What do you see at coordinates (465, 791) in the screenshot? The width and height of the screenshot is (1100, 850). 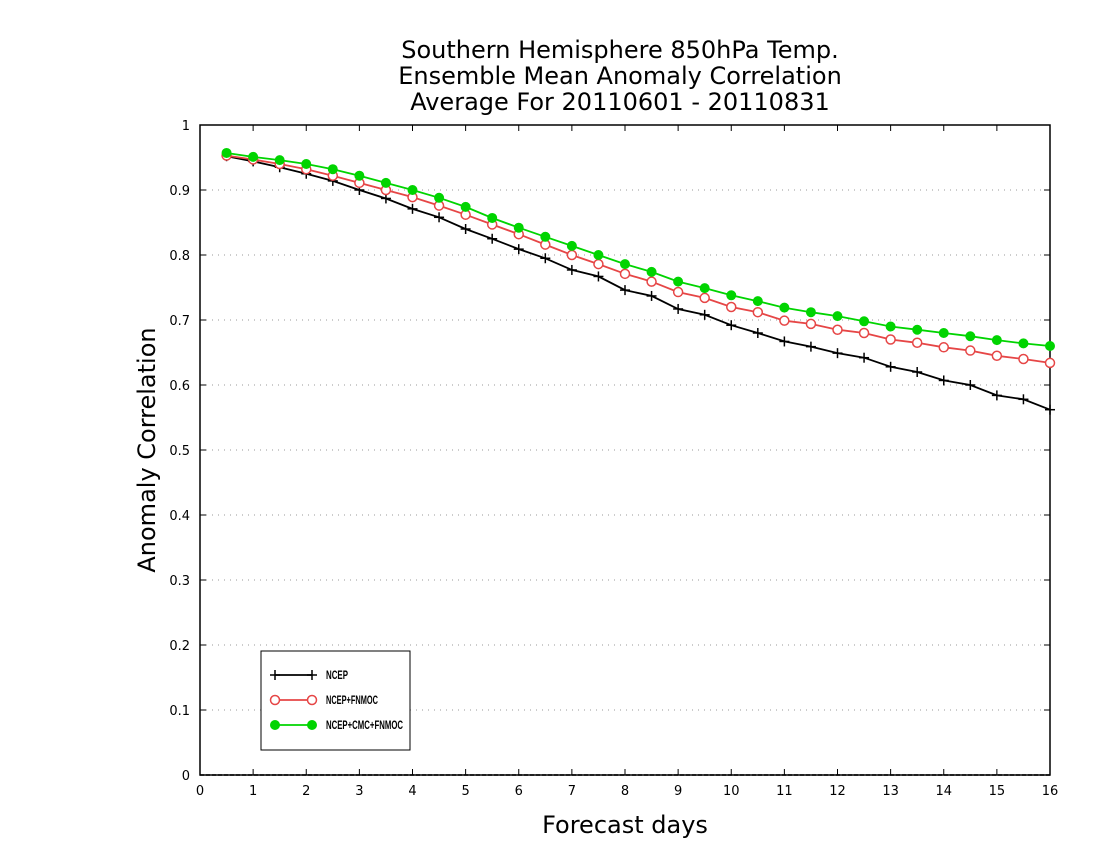 I see `x-tick-label: 5` at bounding box center [465, 791].